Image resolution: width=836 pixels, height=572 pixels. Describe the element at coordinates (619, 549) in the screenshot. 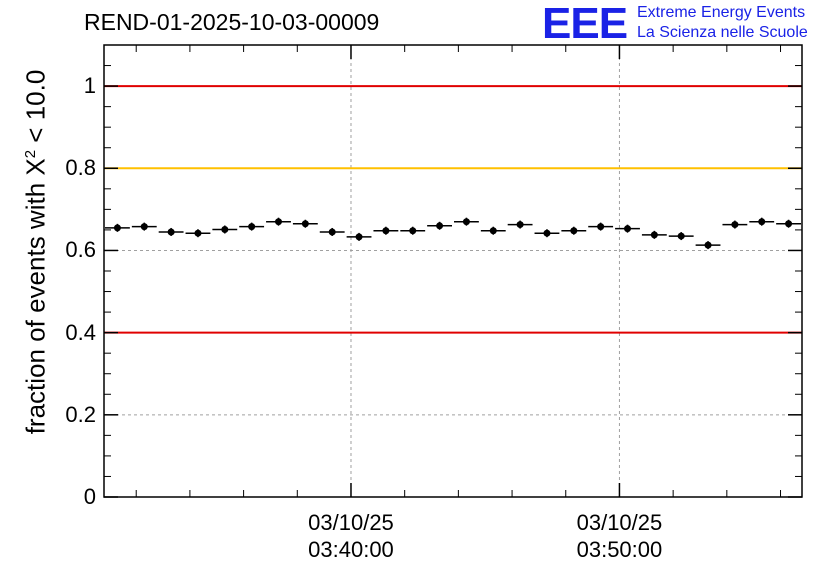

I see `x-tick-time: 03:50:00` at that location.